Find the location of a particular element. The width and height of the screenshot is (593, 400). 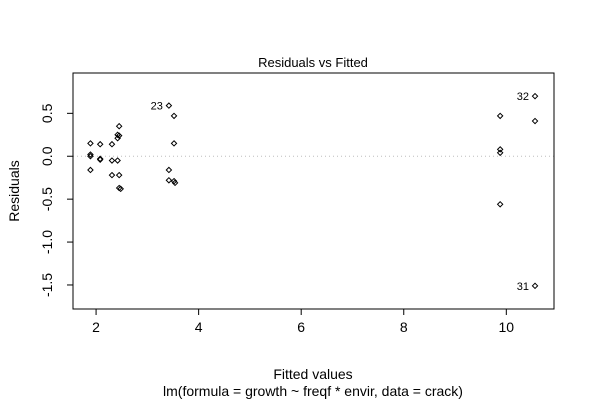

point-label: 31 is located at coordinates (523, 287).